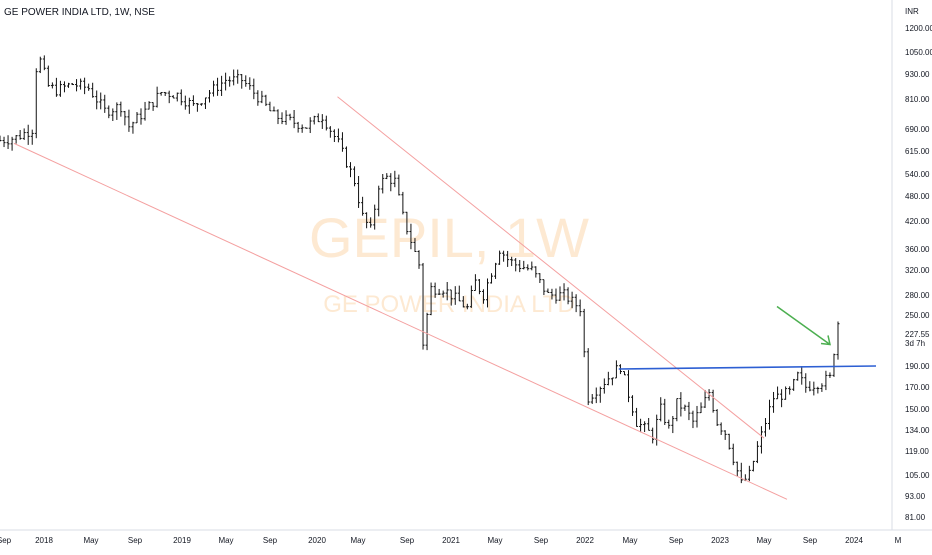 This screenshot has height=555, width=932. What do you see at coordinates (917, 451) in the screenshot?
I see `y-tick-label: 119.00` at bounding box center [917, 451].